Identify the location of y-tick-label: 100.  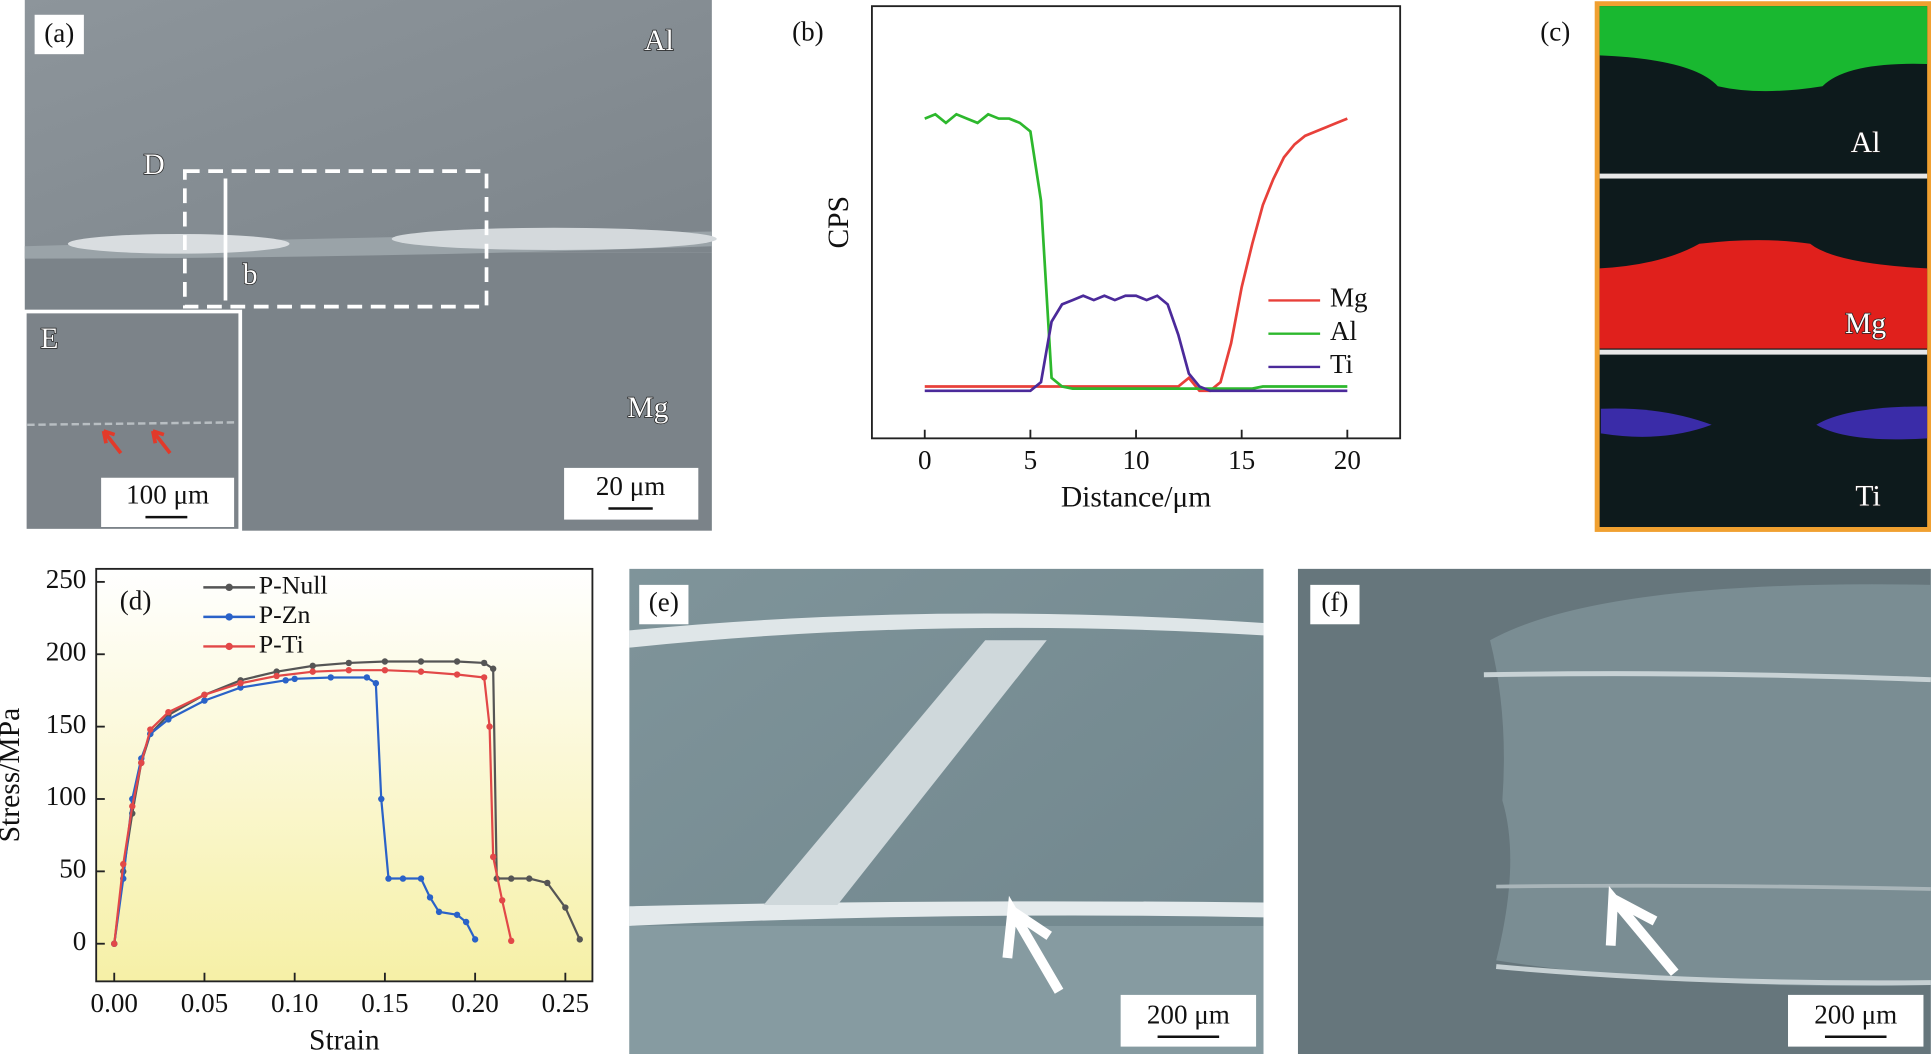
(66, 796).